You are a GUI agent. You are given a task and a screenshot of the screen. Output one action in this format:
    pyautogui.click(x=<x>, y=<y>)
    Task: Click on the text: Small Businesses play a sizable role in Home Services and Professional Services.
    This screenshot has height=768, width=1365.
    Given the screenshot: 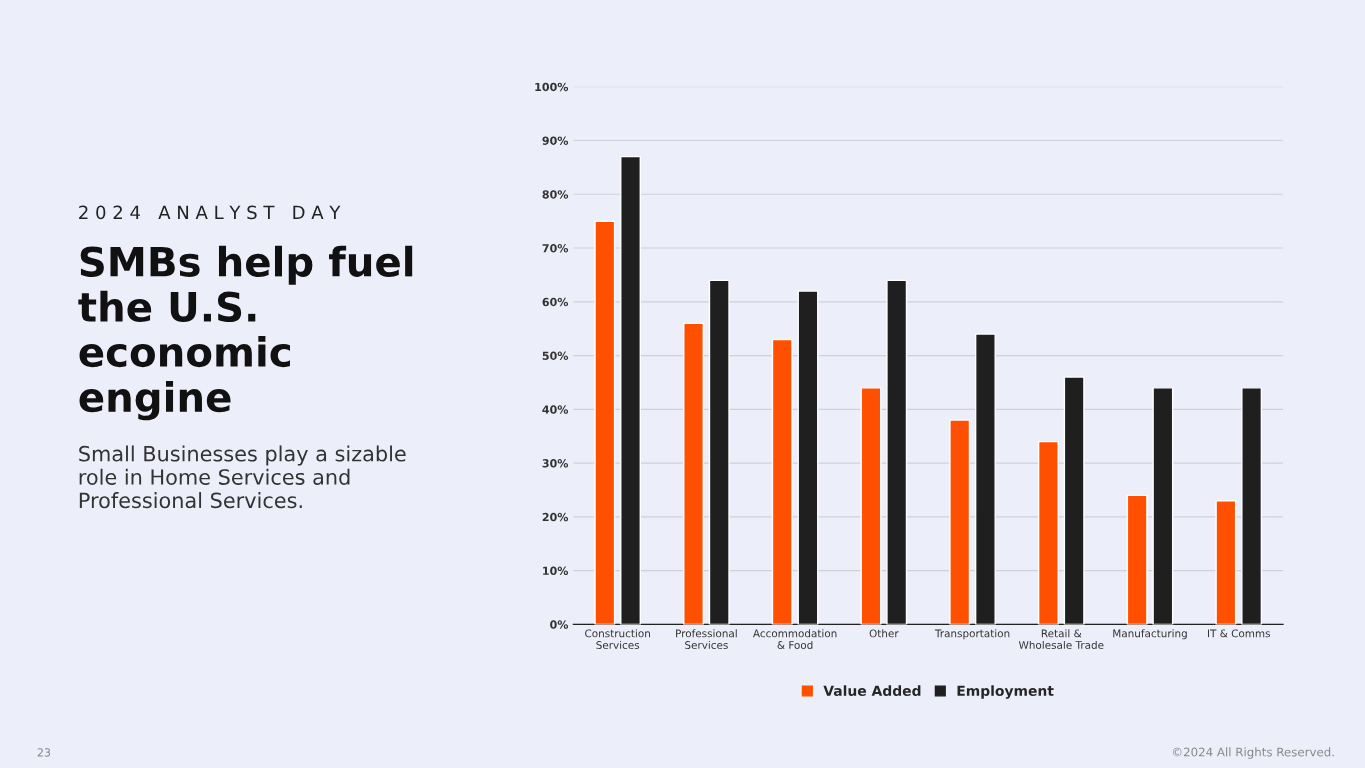 What is the action you would take?
    pyautogui.click(x=242, y=477)
    